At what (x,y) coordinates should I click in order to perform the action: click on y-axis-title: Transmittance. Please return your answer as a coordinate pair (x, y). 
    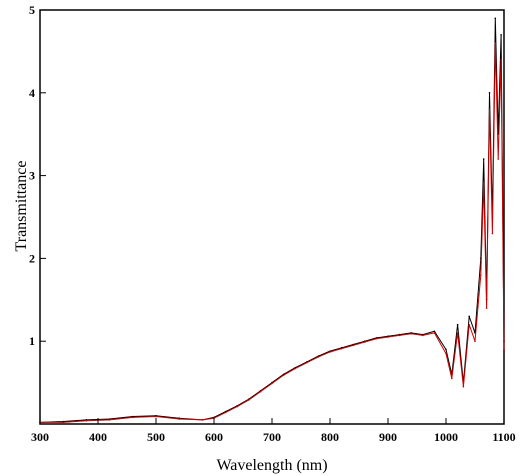
    Looking at the image, I should click on (21, 206).